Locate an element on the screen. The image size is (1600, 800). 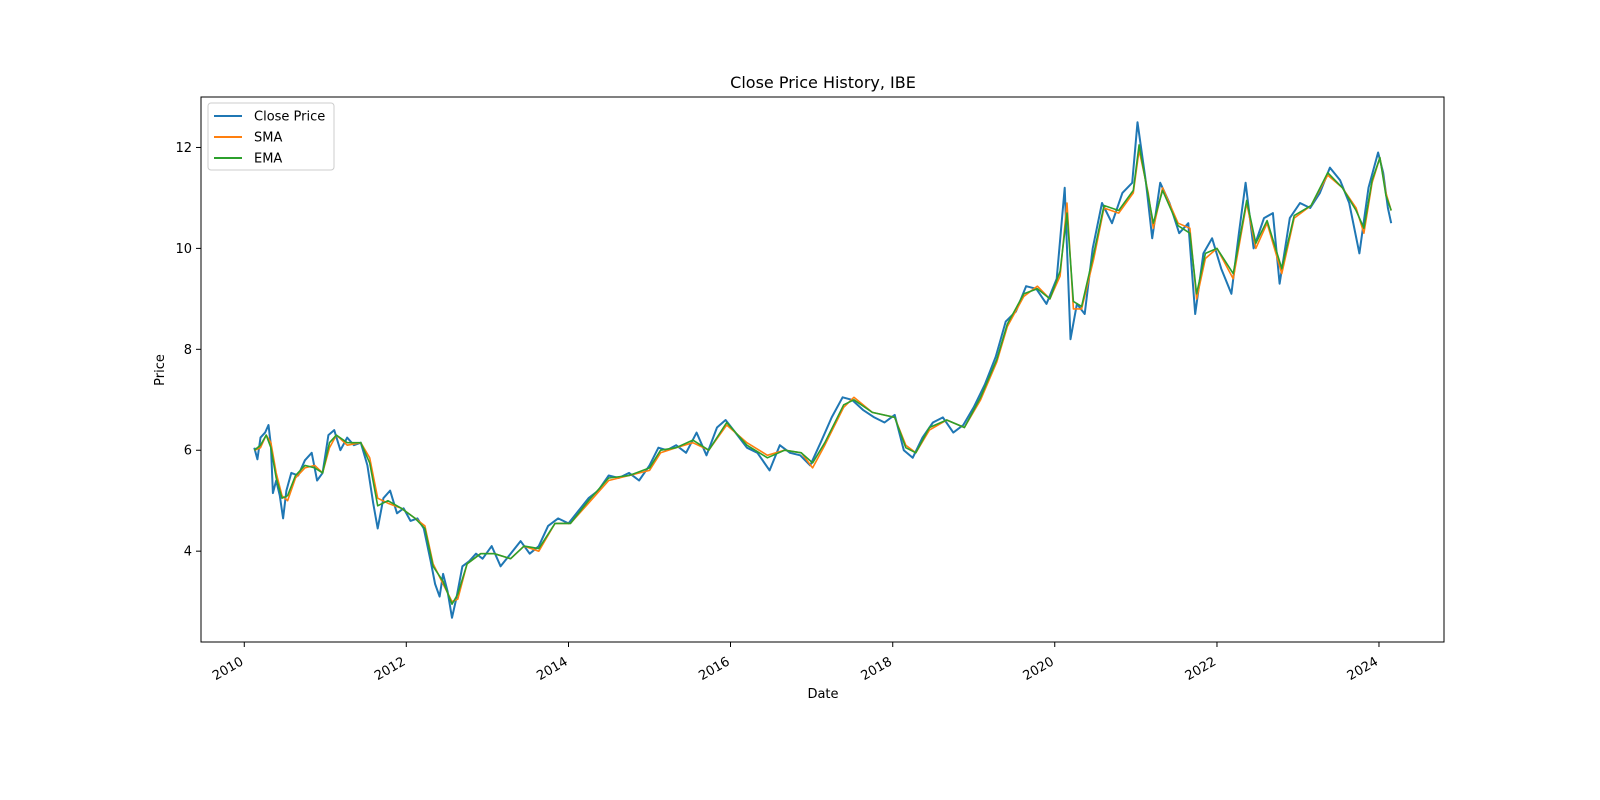
y-tick-label: 6 is located at coordinates (188, 451).